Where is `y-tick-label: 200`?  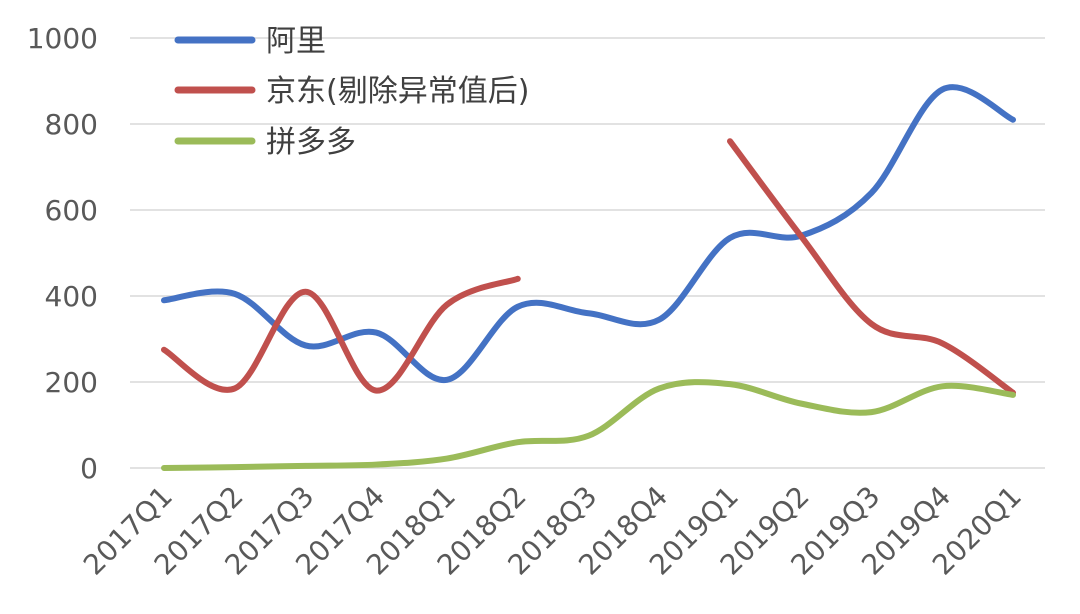
y-tick-label: 200 is located at coordinates (71, 382).